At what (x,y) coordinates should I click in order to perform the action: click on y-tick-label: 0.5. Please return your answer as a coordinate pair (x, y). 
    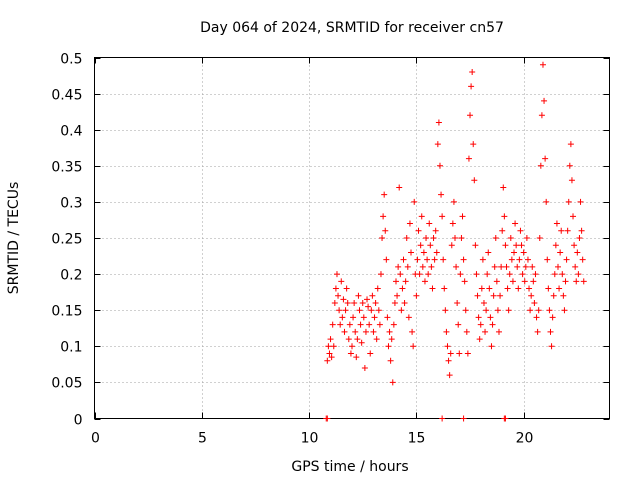
    Looking at the image, I should click on (71, 60).